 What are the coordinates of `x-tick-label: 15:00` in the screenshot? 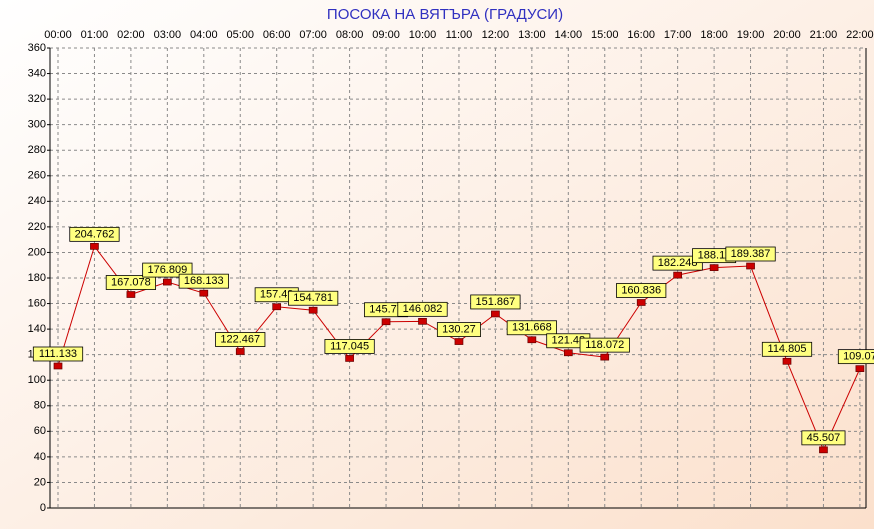 It's located at (605, 35).